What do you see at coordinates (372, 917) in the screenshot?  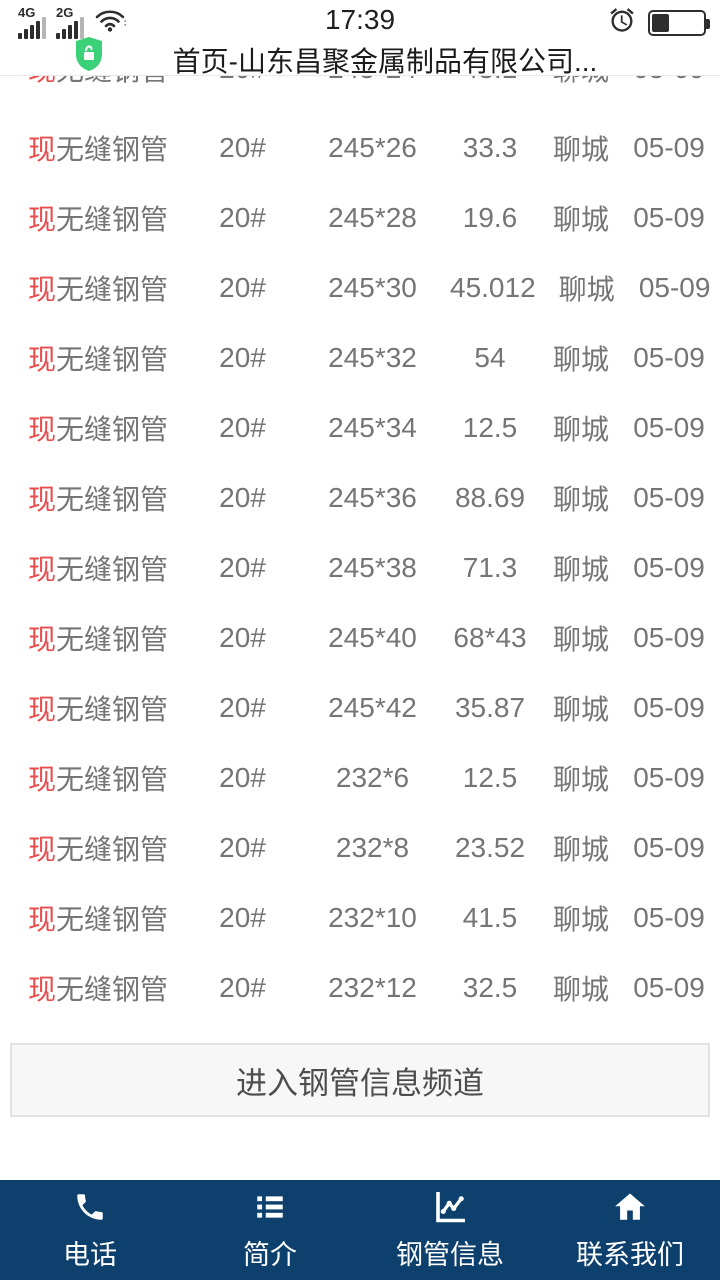 I see `spec-cell: 232*10` at bounding box center [372, 917].